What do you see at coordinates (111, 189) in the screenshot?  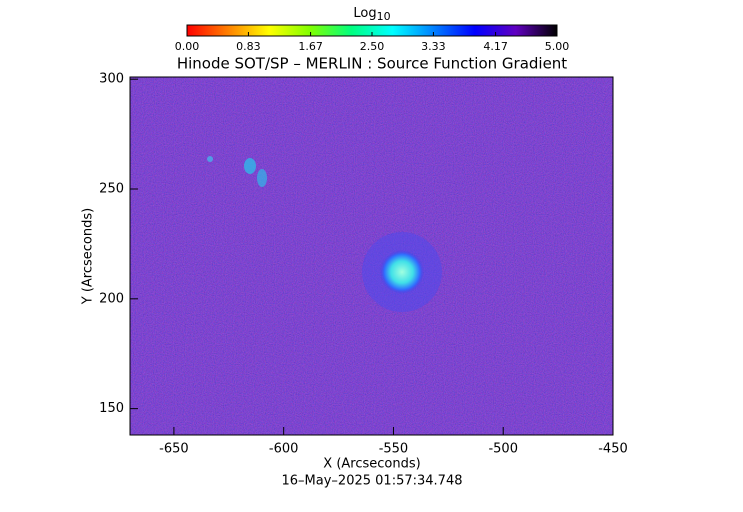 I see `y-tick-label: 250` at bounding box center [111, 189].